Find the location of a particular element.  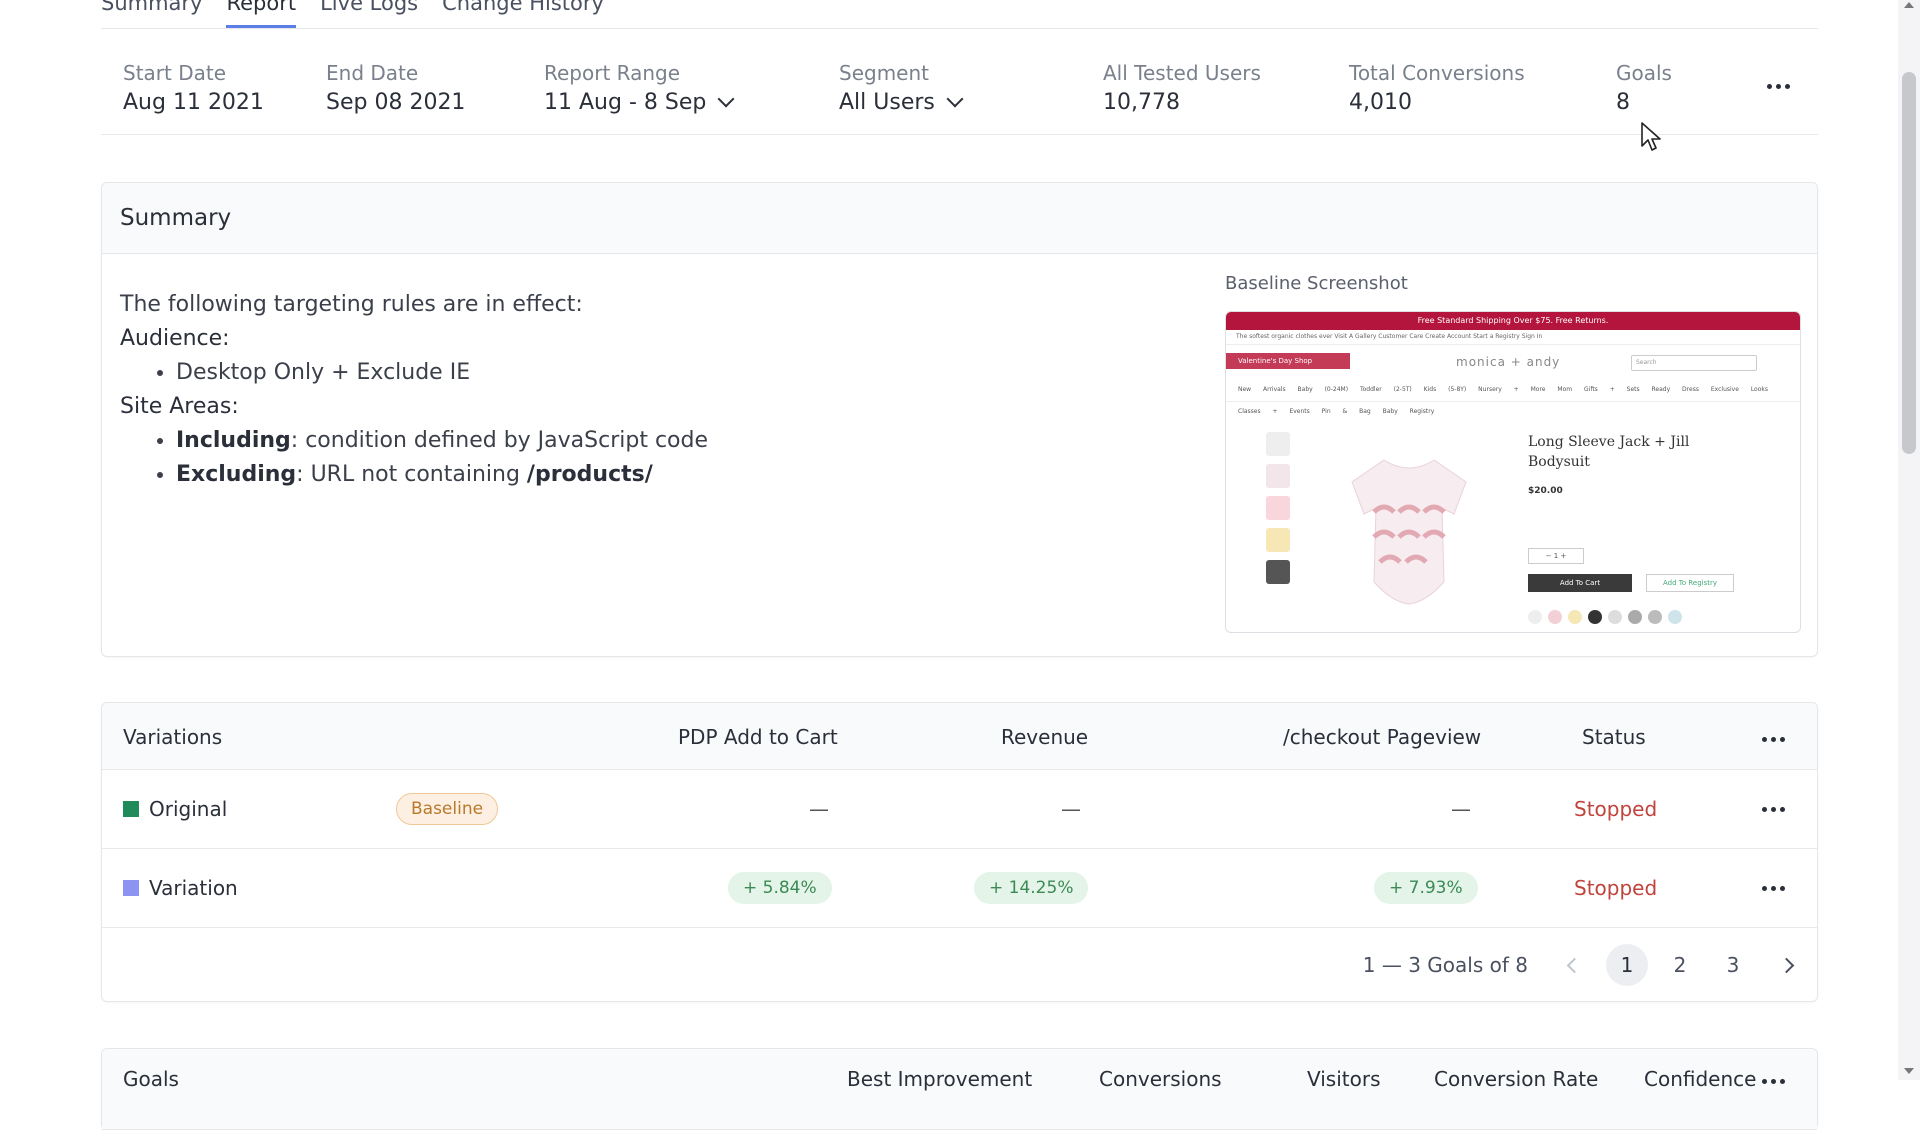

col-checkout-pageview: /checkout Pageview is located at coordinates (1382, 737).